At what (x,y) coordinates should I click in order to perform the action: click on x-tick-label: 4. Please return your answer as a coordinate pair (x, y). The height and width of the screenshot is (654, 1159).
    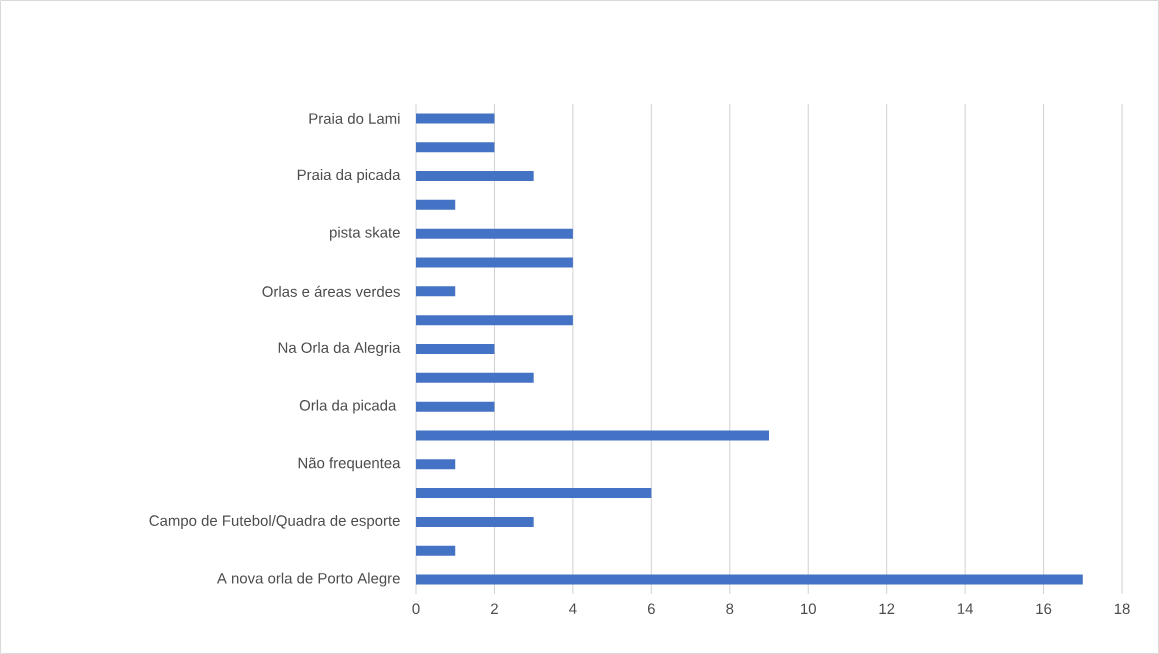
    Looking at the image, I should click on (573, 608).